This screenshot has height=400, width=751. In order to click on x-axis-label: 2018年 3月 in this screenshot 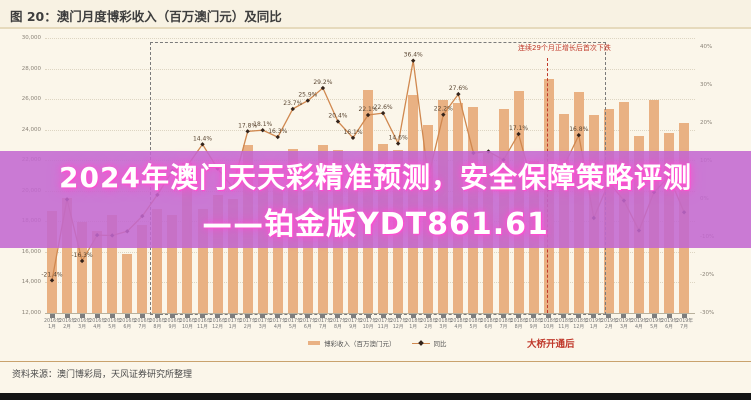, I will do `click(444, 324)`.